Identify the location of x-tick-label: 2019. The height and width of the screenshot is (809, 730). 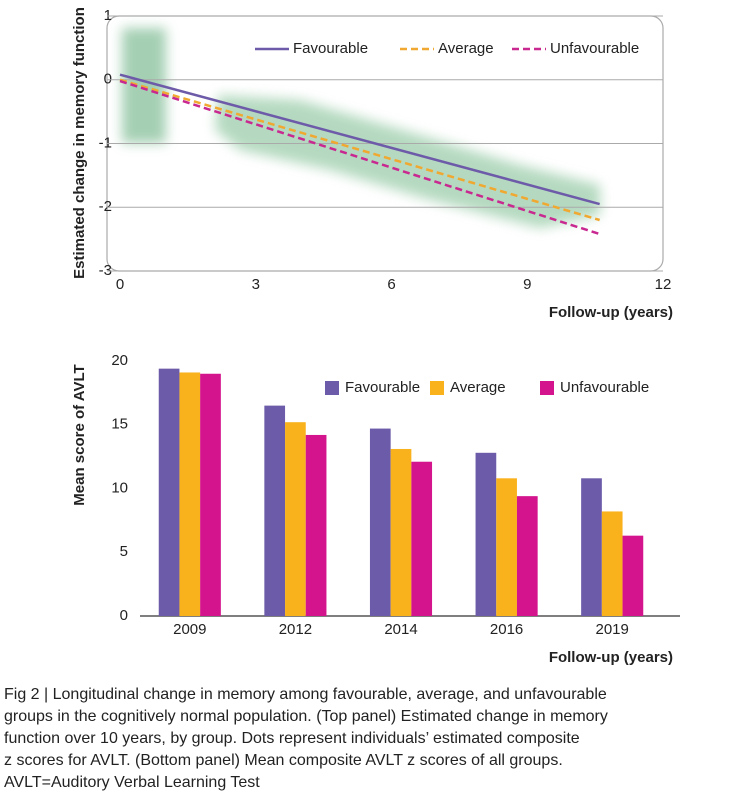
(612, 629).